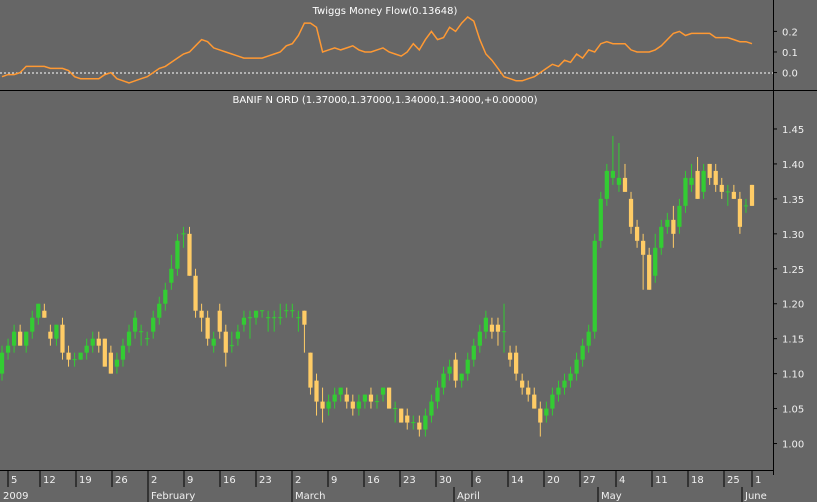 Image resolution: width=817 pixels, height=502 pixels. Describe the element at coordinates (611, 496) in the screenshot. I see `x-month-label: May` at that location.